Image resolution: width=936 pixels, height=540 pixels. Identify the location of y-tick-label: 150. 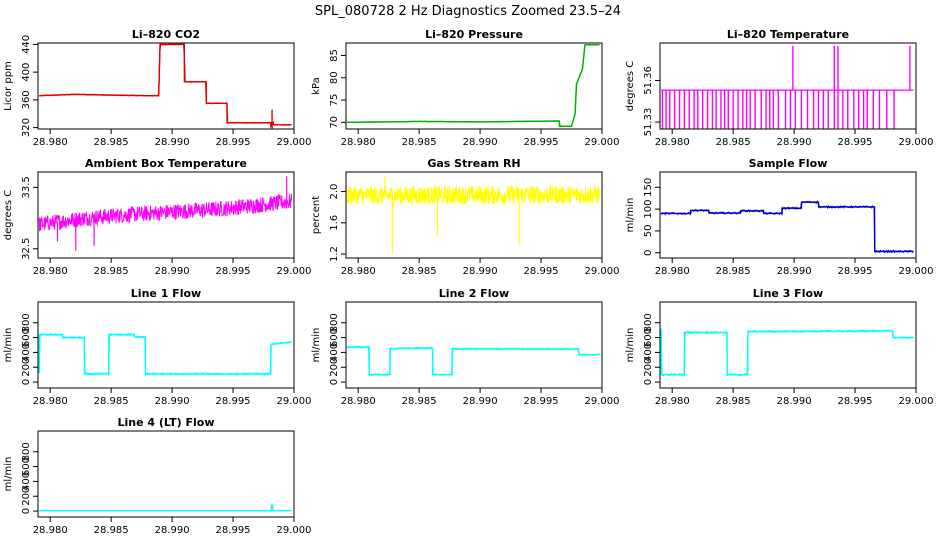
(648, 187).